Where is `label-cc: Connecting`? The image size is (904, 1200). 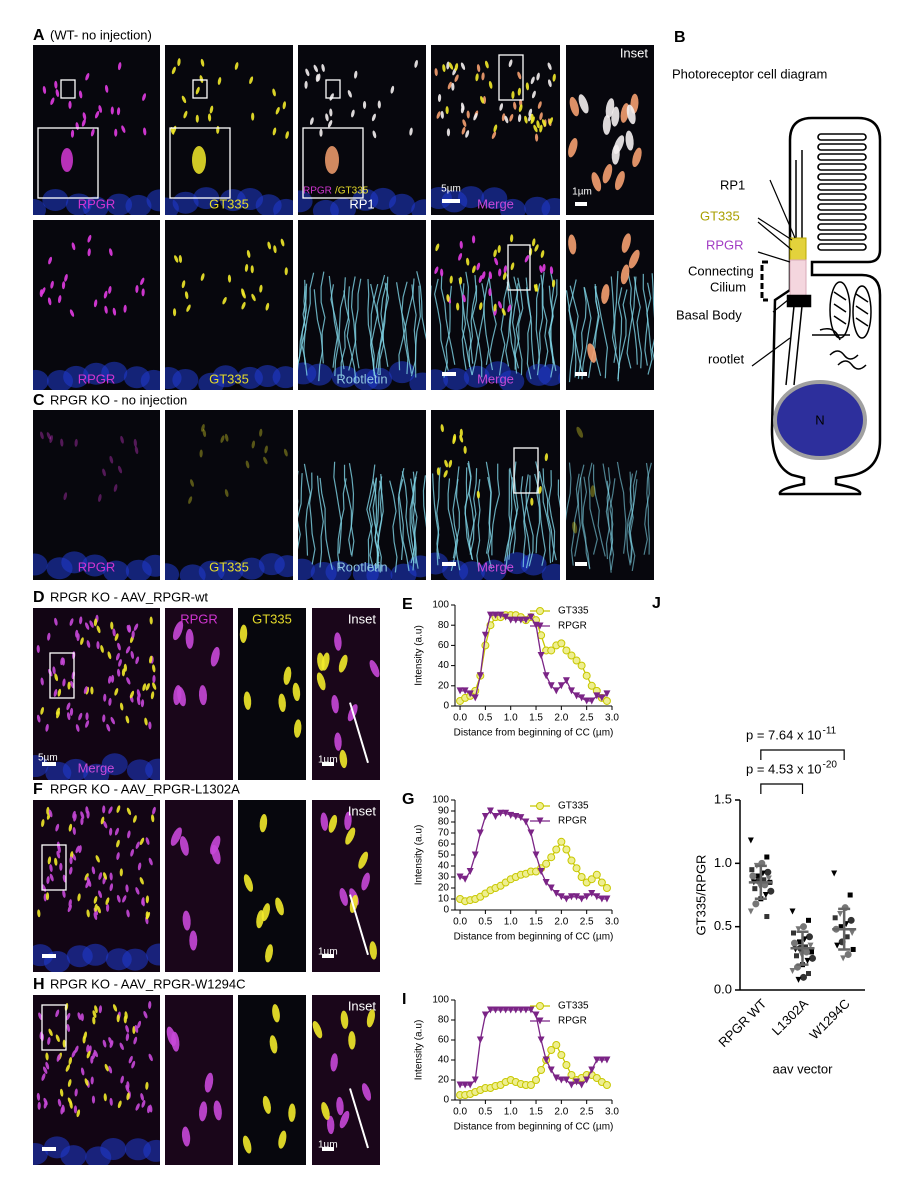 label-cc: Connecting is located at coordinates (721, 270).